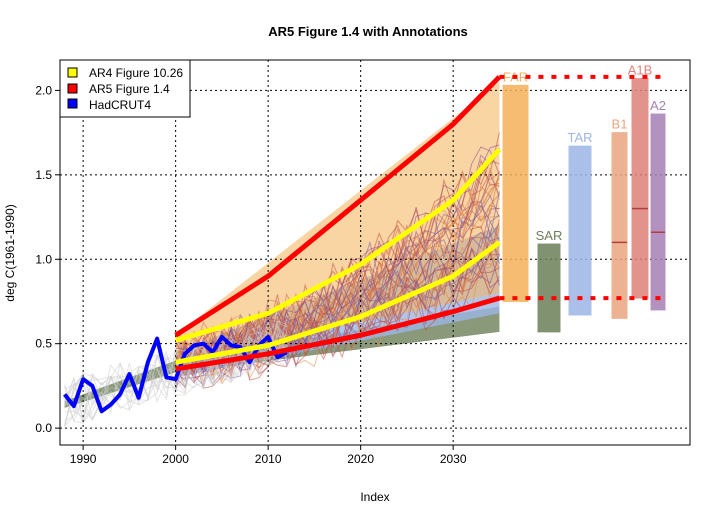  What do you see at coordinates (368, 31) in the screenshot?
I see `chart-title: AR5 Figure 1.4 with Annotations` at bounding box center [368, 31].